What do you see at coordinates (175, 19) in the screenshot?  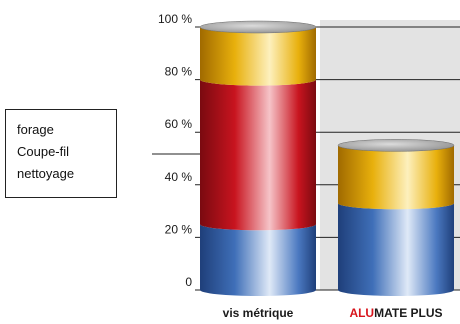 I see `y-tick-label: 100 %` at bounding box center [175, 19].